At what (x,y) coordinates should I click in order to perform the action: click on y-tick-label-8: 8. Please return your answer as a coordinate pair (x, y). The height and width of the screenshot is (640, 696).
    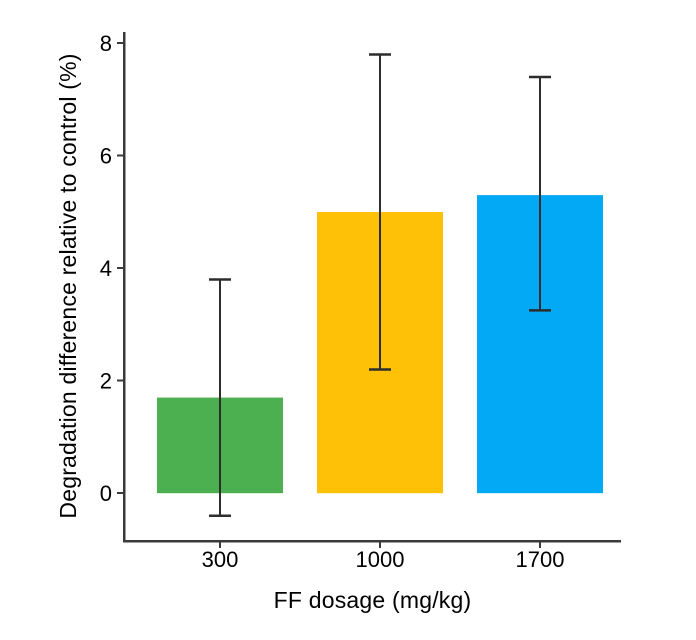
    Looking at the image, I should click on (106, 43).